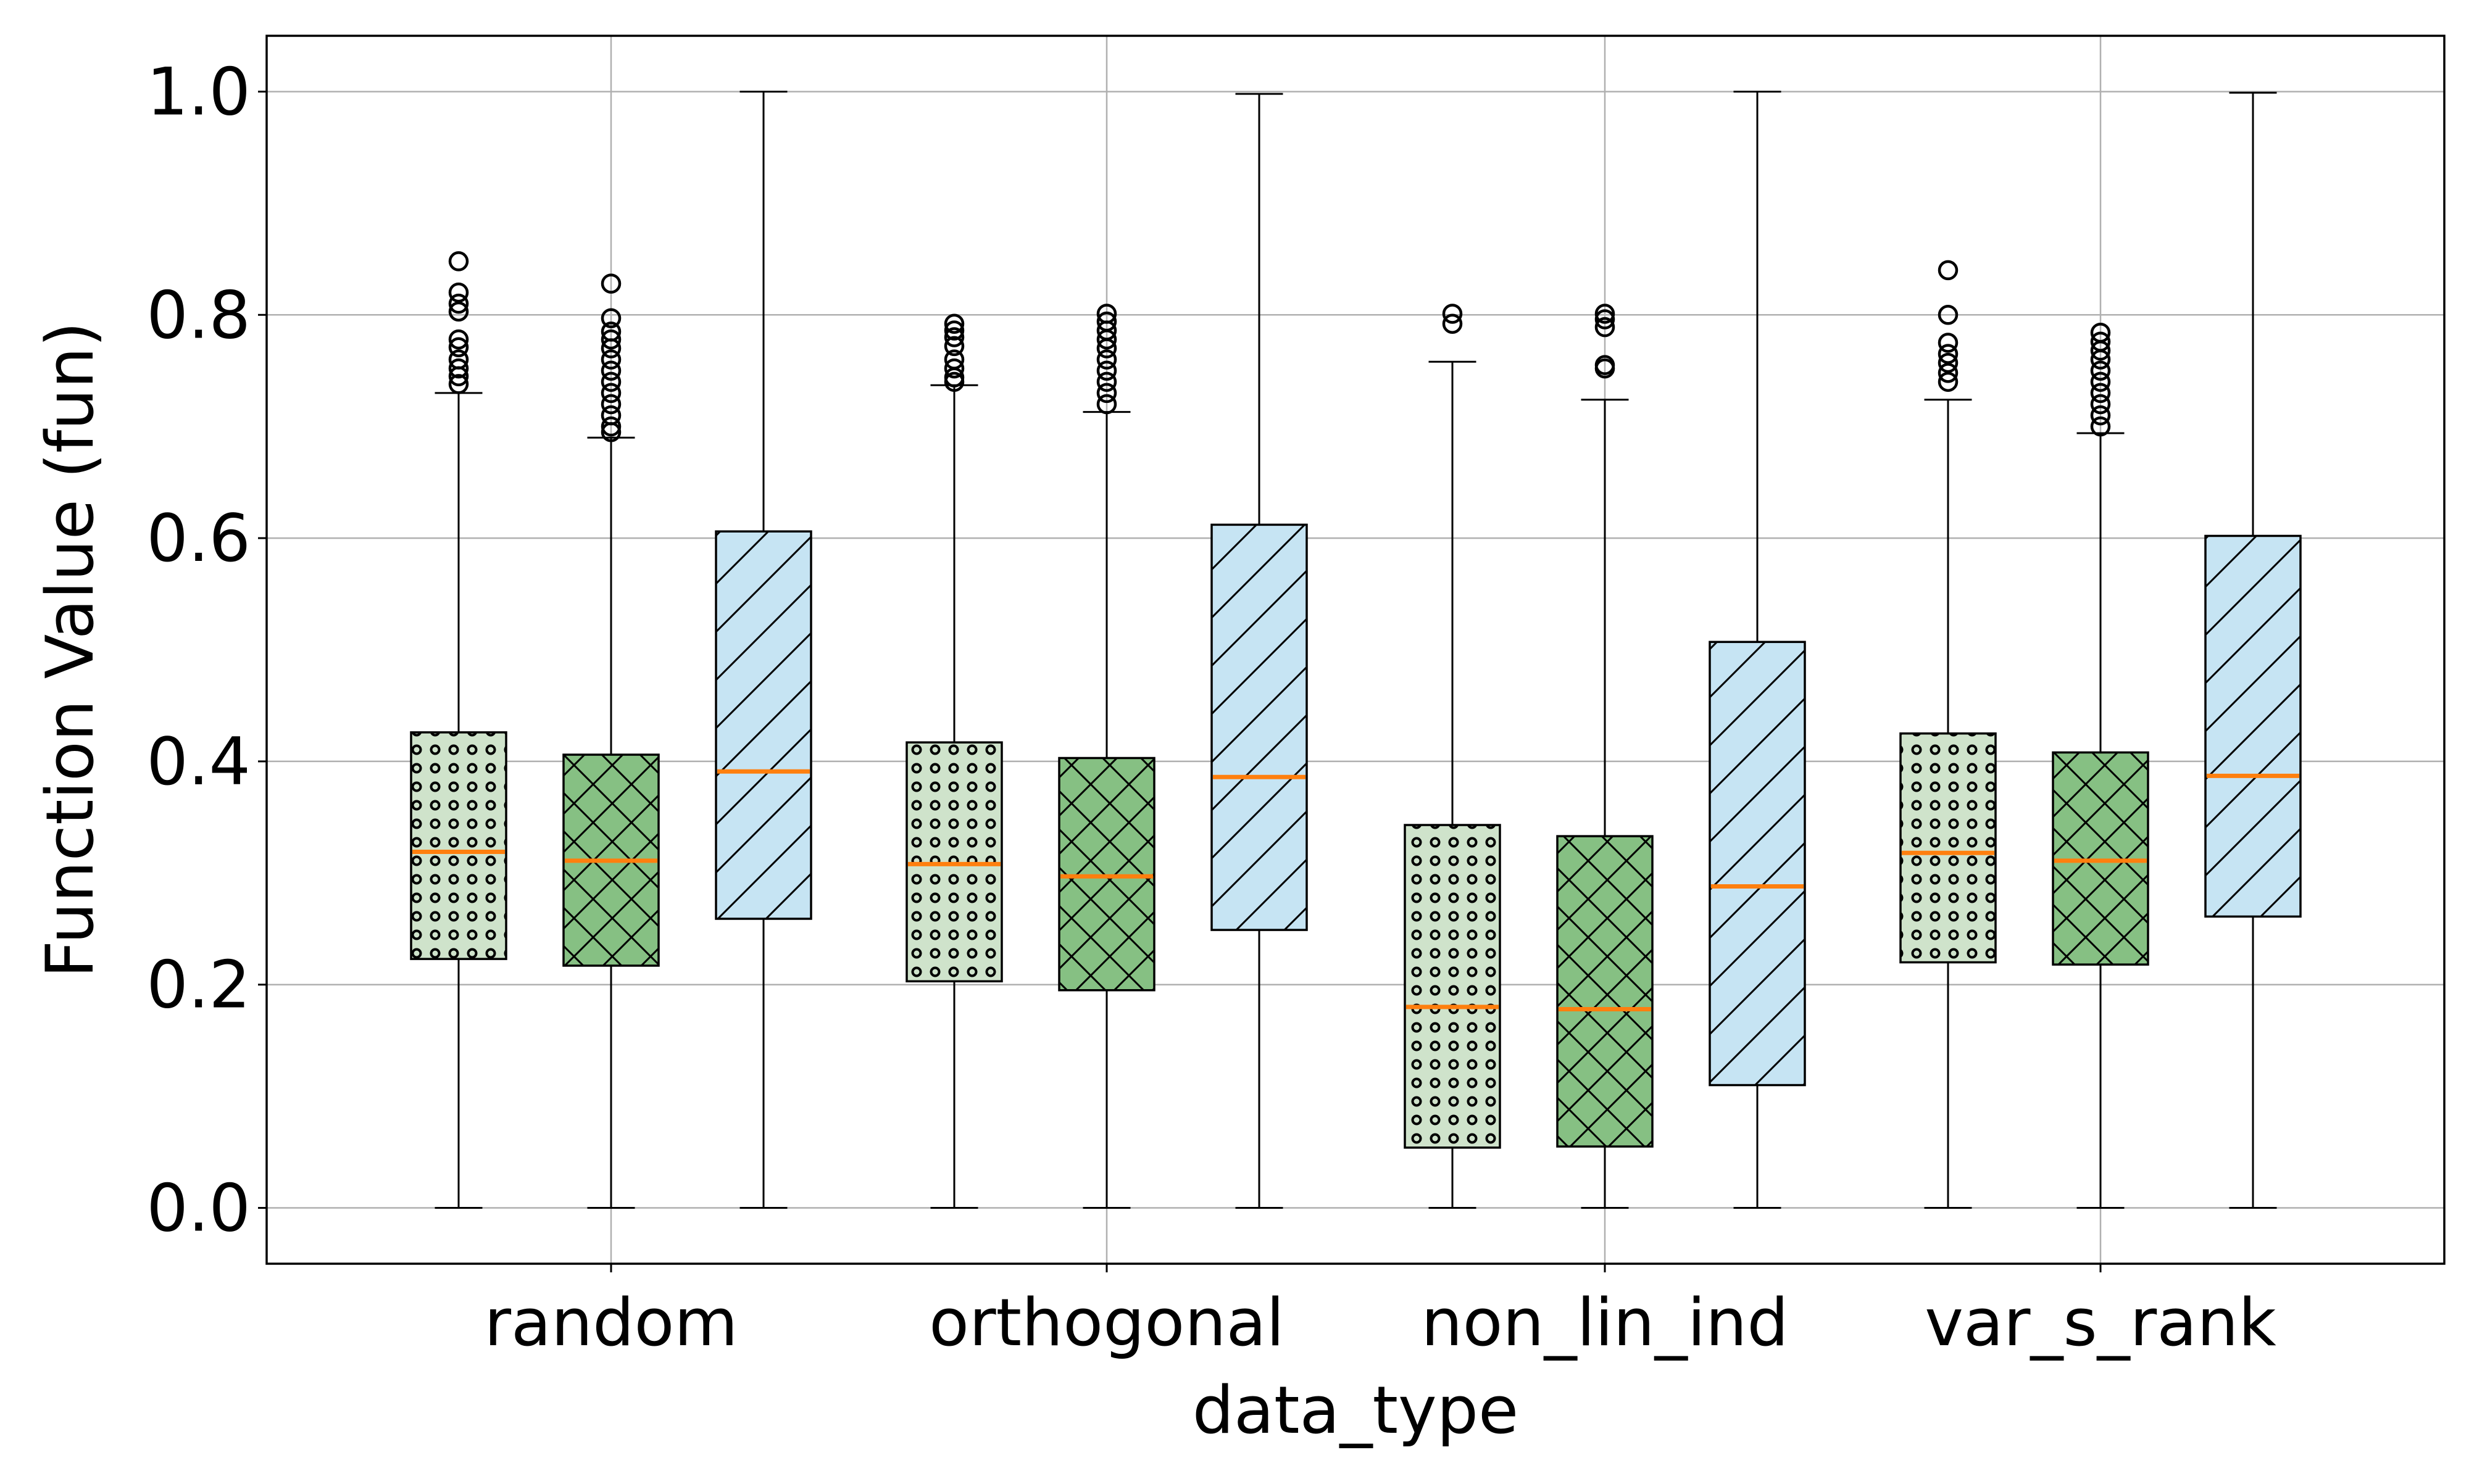  What do you see at coordinates (1356, 1410) in the screenshot?
I see `x-axis-title: data_type` at bounding box center [1356, 1410].